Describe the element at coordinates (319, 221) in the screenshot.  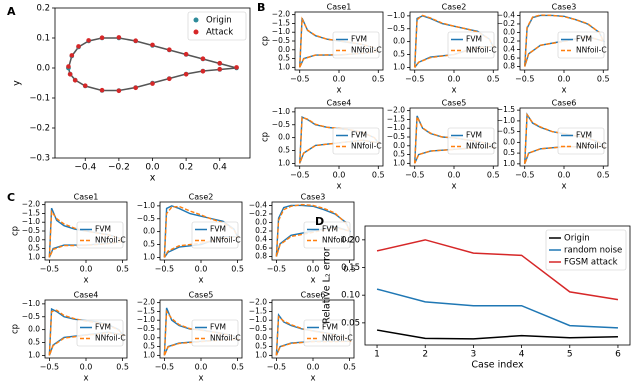
I see `panel-label: D` at that location.